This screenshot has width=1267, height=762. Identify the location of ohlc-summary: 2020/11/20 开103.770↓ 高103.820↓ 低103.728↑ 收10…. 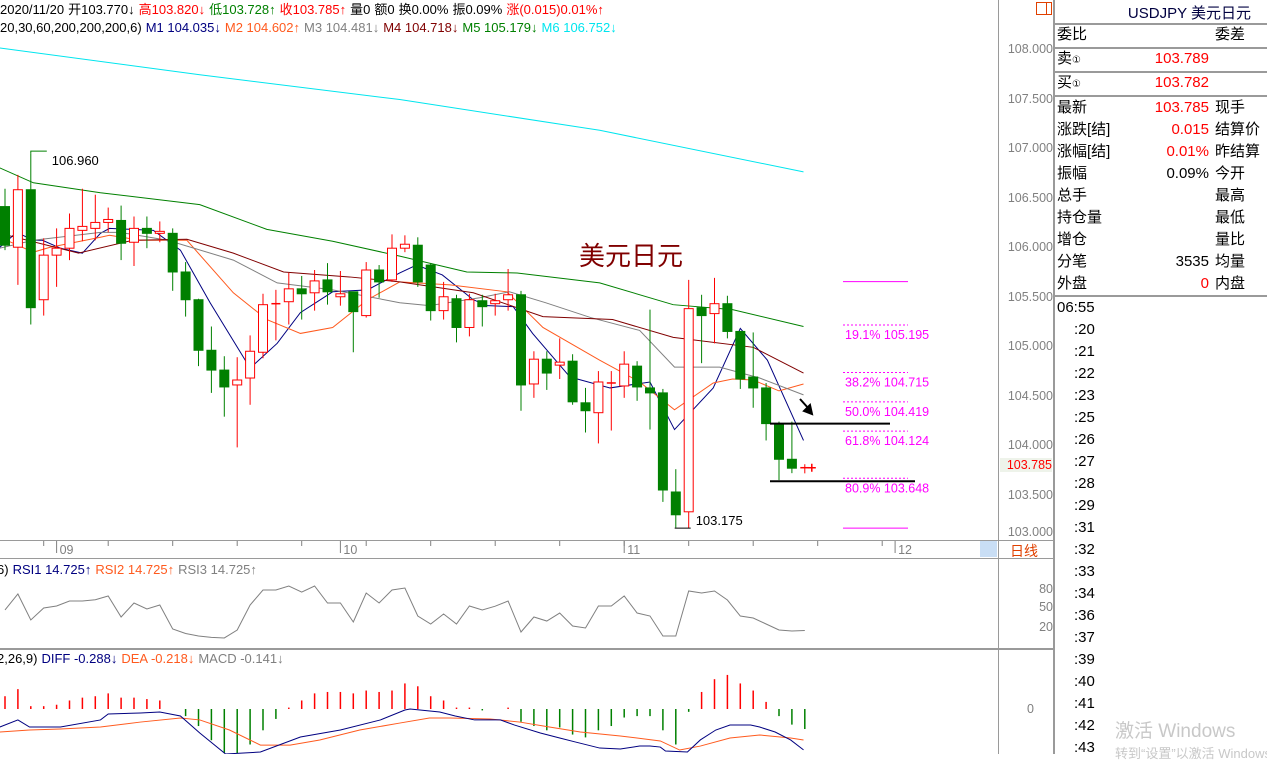
(304, 10).